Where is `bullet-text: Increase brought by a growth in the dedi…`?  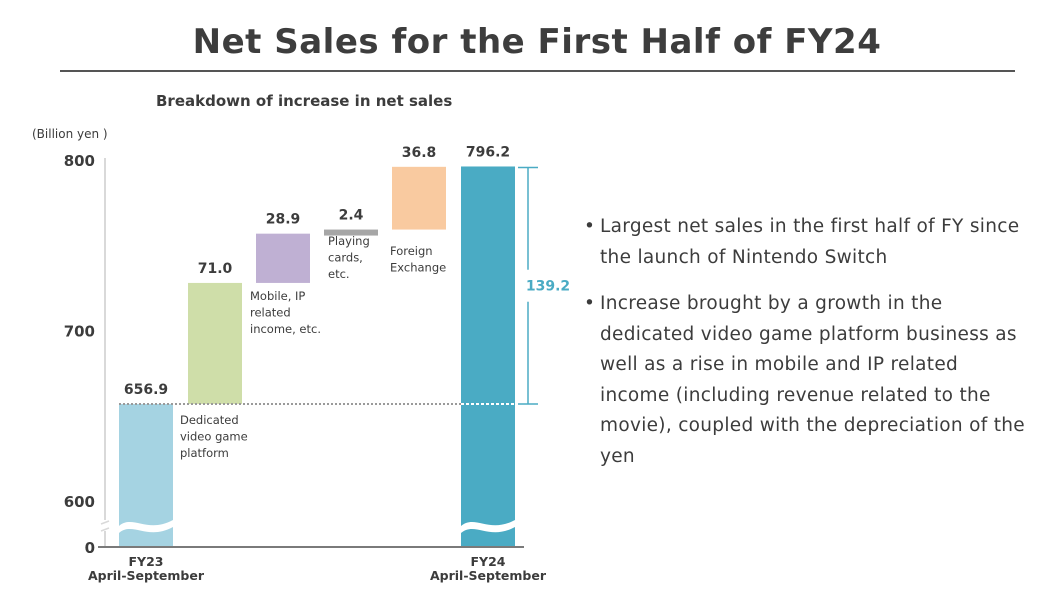 bullet-text: Increase brought by a growth in the dedi… is located at coordinates (812, 380).